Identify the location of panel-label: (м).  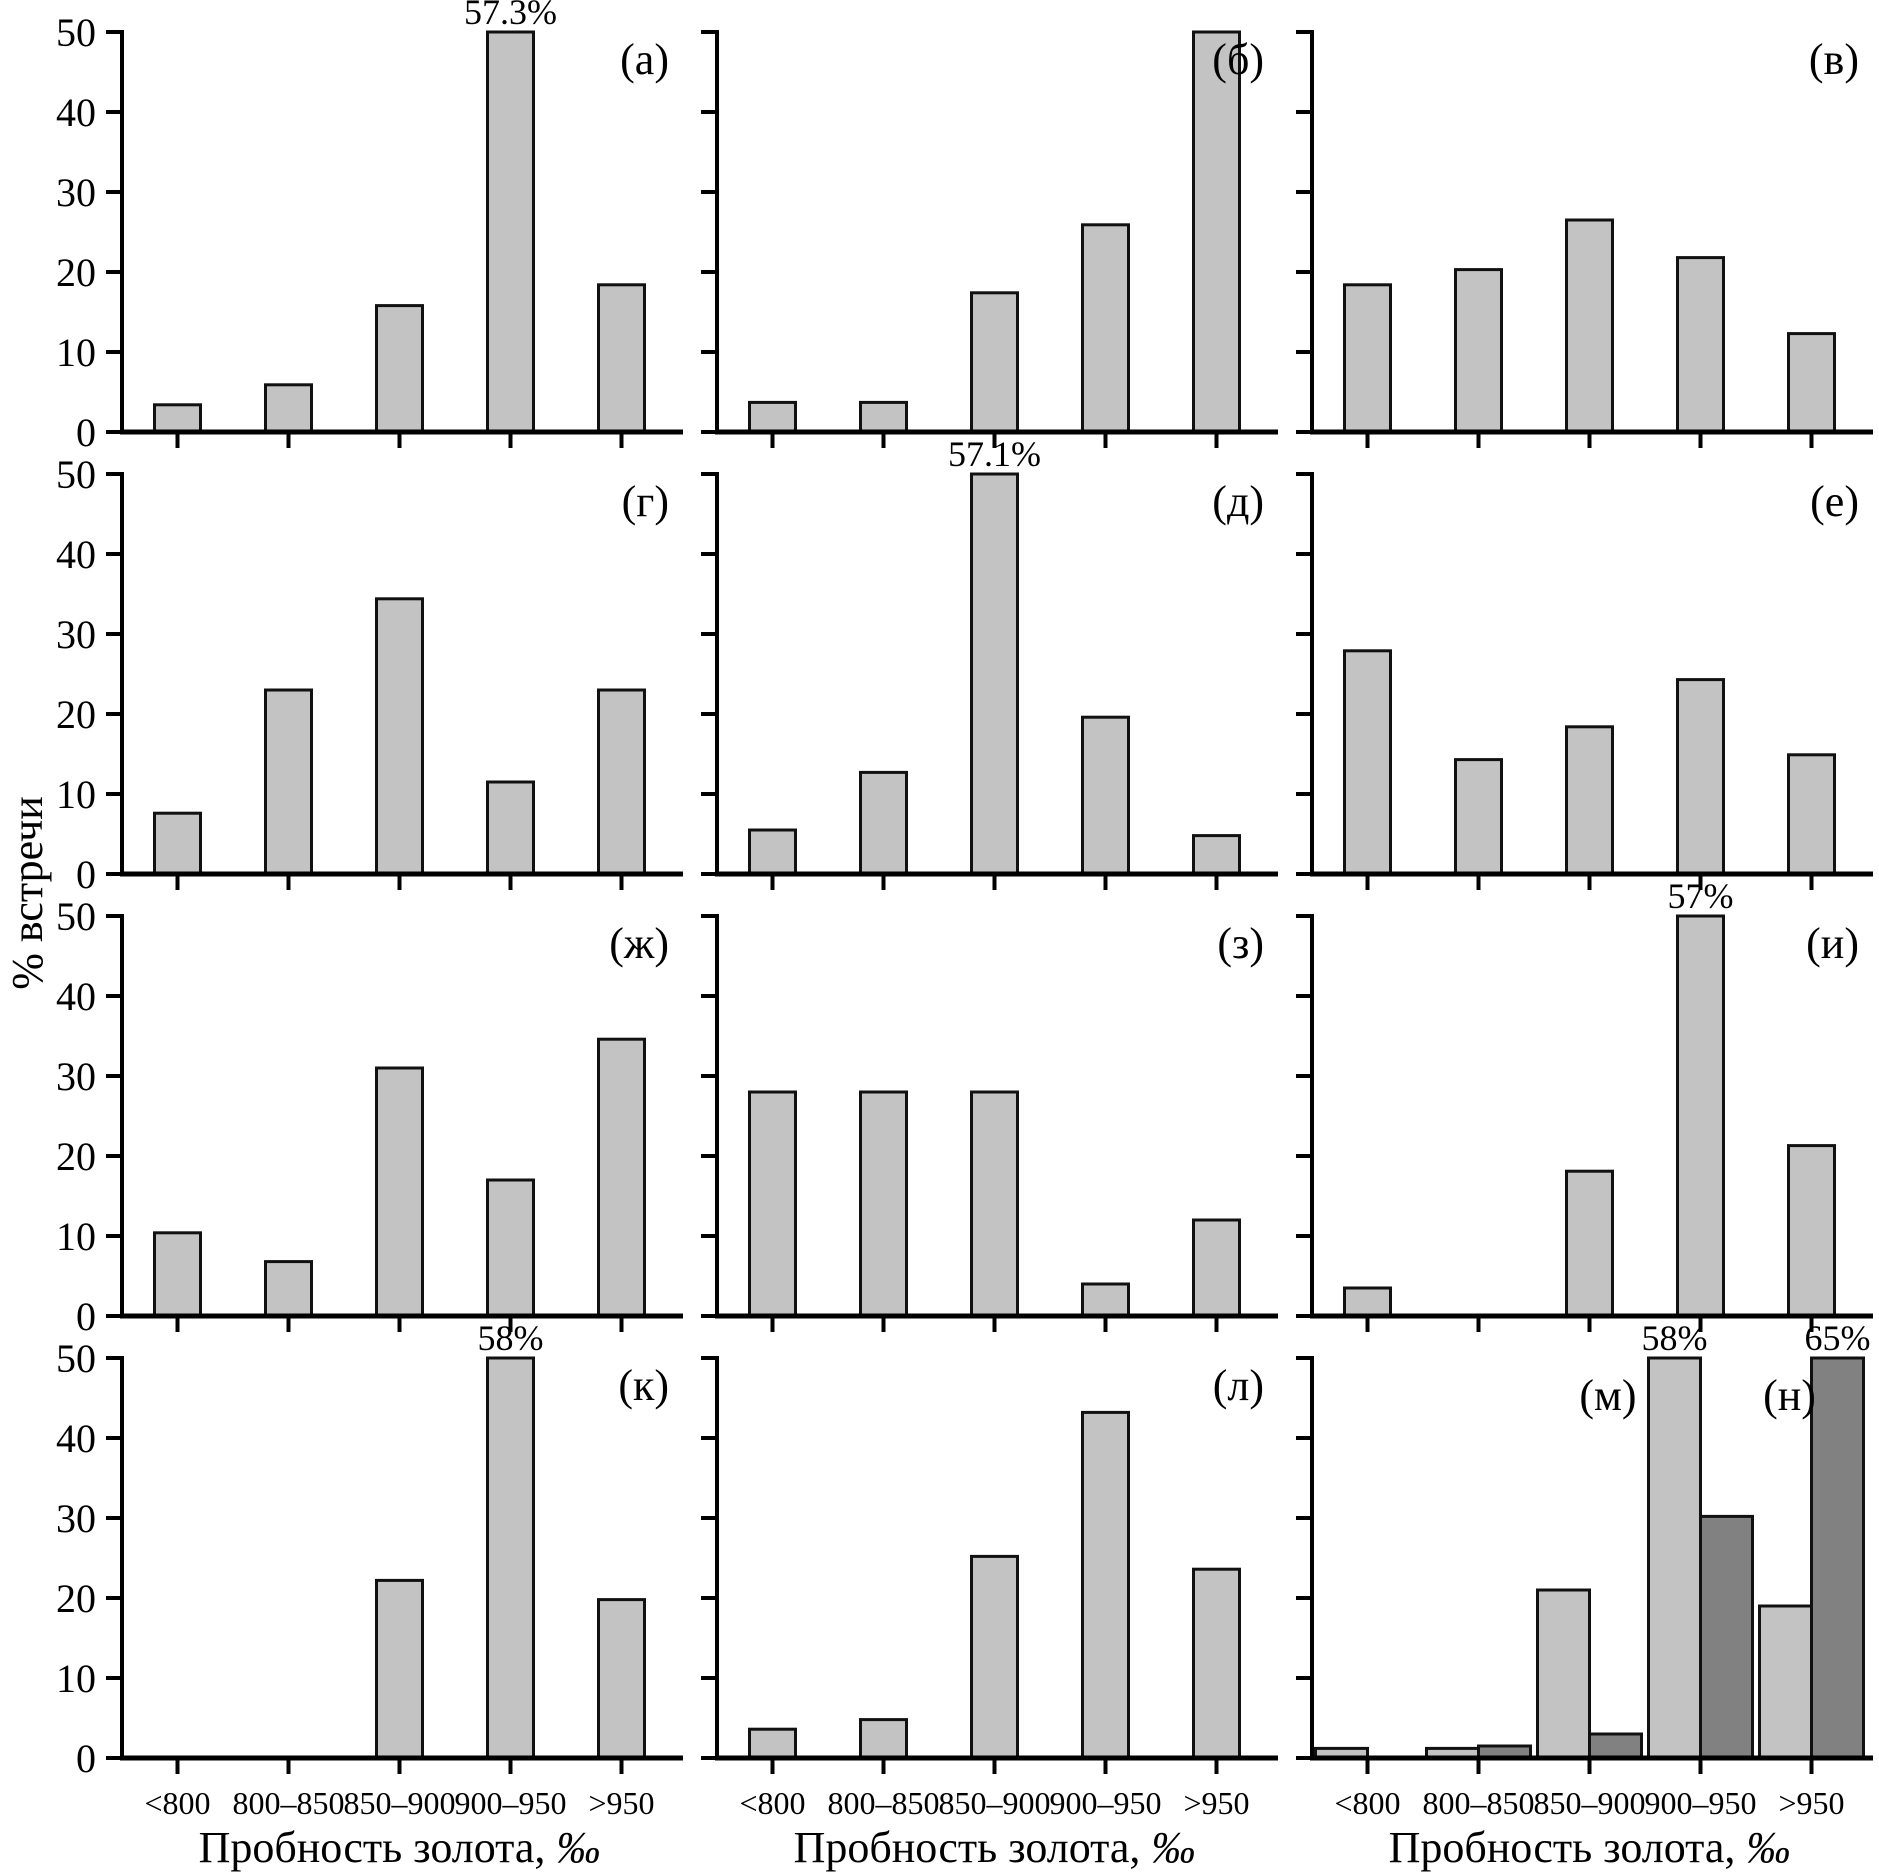
(1607, 1395).